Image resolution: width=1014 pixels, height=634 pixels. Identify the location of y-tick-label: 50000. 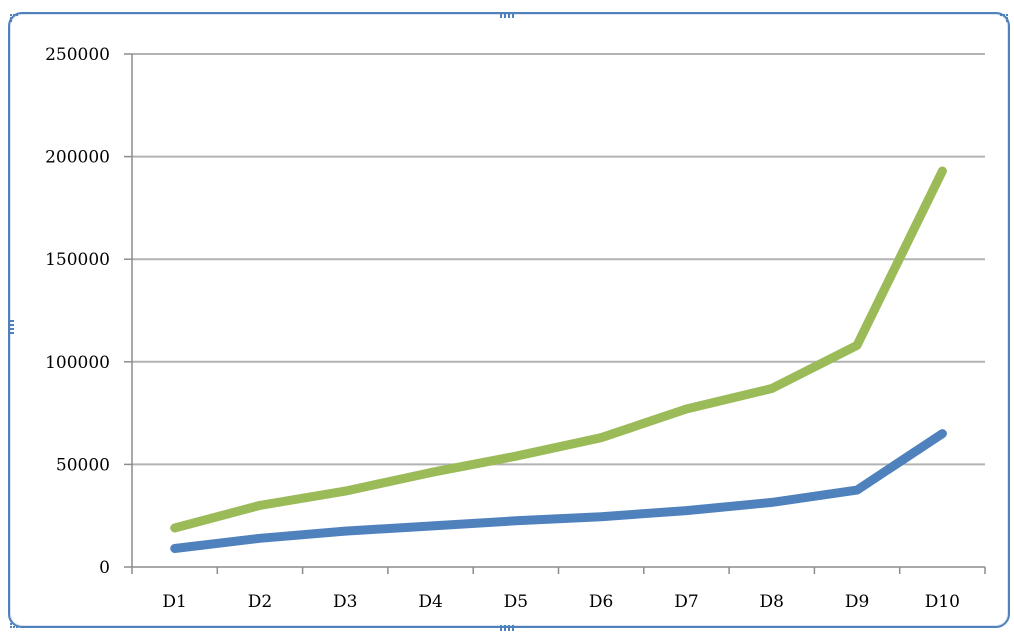
(83, 465).